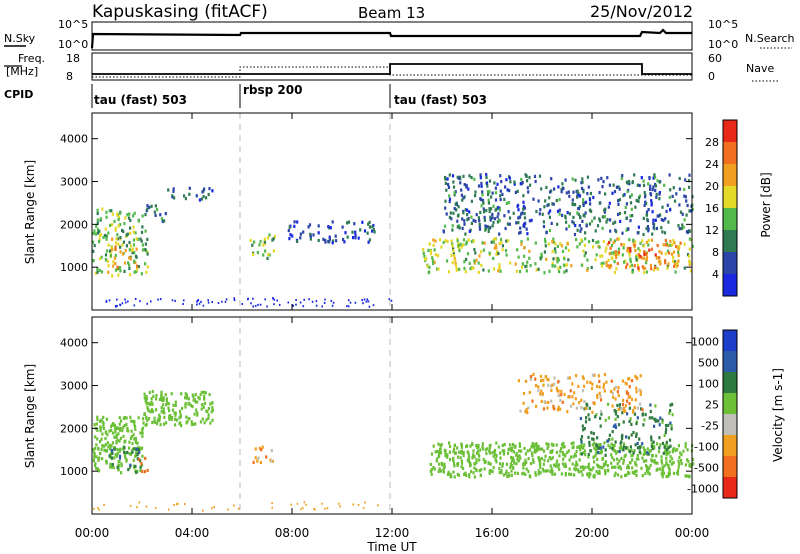 The height and width of the screenshot is (554, 800). What do you see at coordinates (715, 252) in the screenshot?
I see `colorbar-tick-label: 8` at bounding box center [715, 252].